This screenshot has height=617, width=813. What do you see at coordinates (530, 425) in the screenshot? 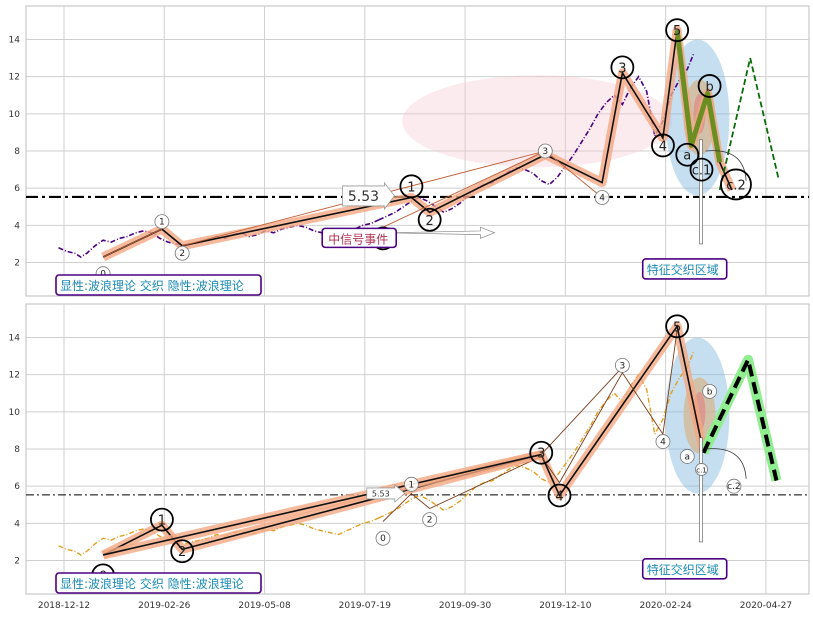
I see `subwave-line` at bounding box center [530, 425].